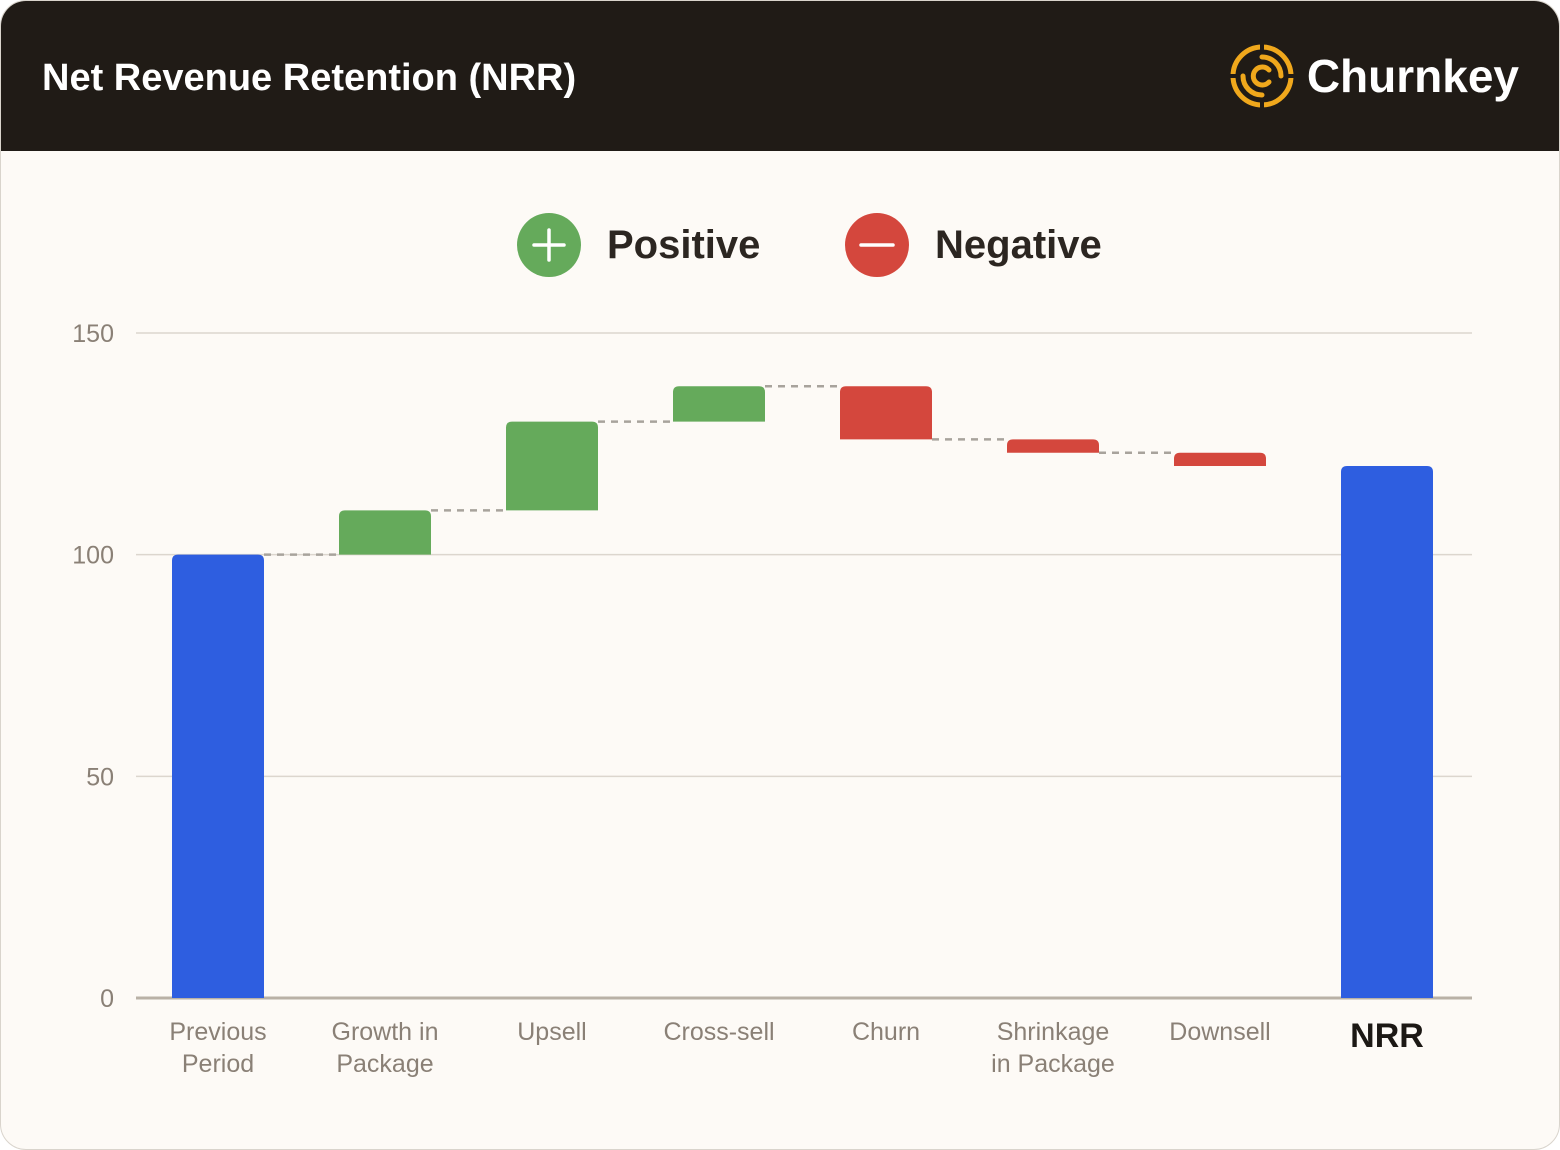  What do you see at coordinates (1053, 1048) in the screenshot?
I see `x-tick-label: Shrinkage in Package` at bounding box center [1053, 1048].